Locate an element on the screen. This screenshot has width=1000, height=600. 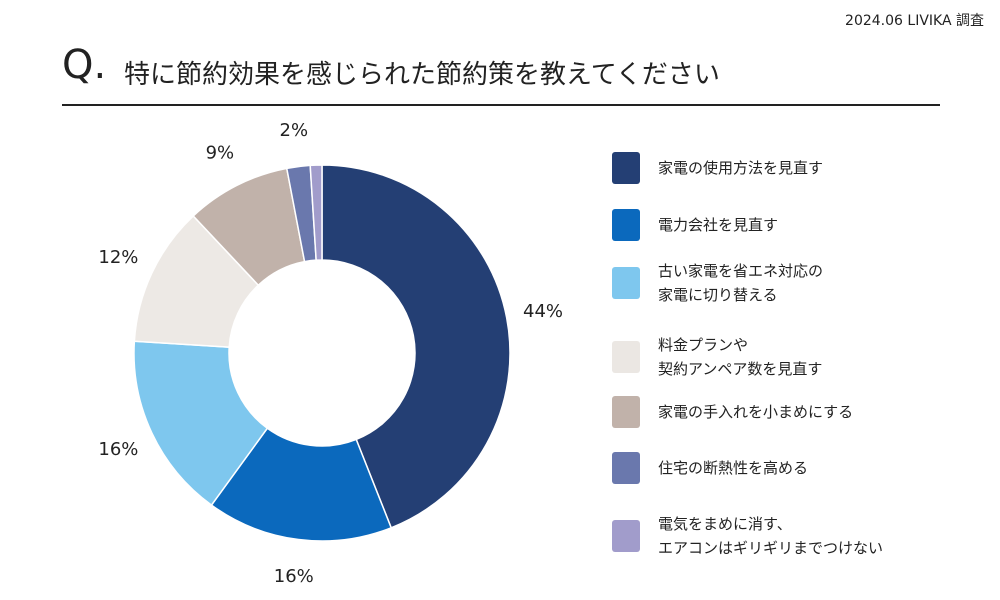
legend-item: 家電の使用方法を見直す is located at coordinates (717, 168).